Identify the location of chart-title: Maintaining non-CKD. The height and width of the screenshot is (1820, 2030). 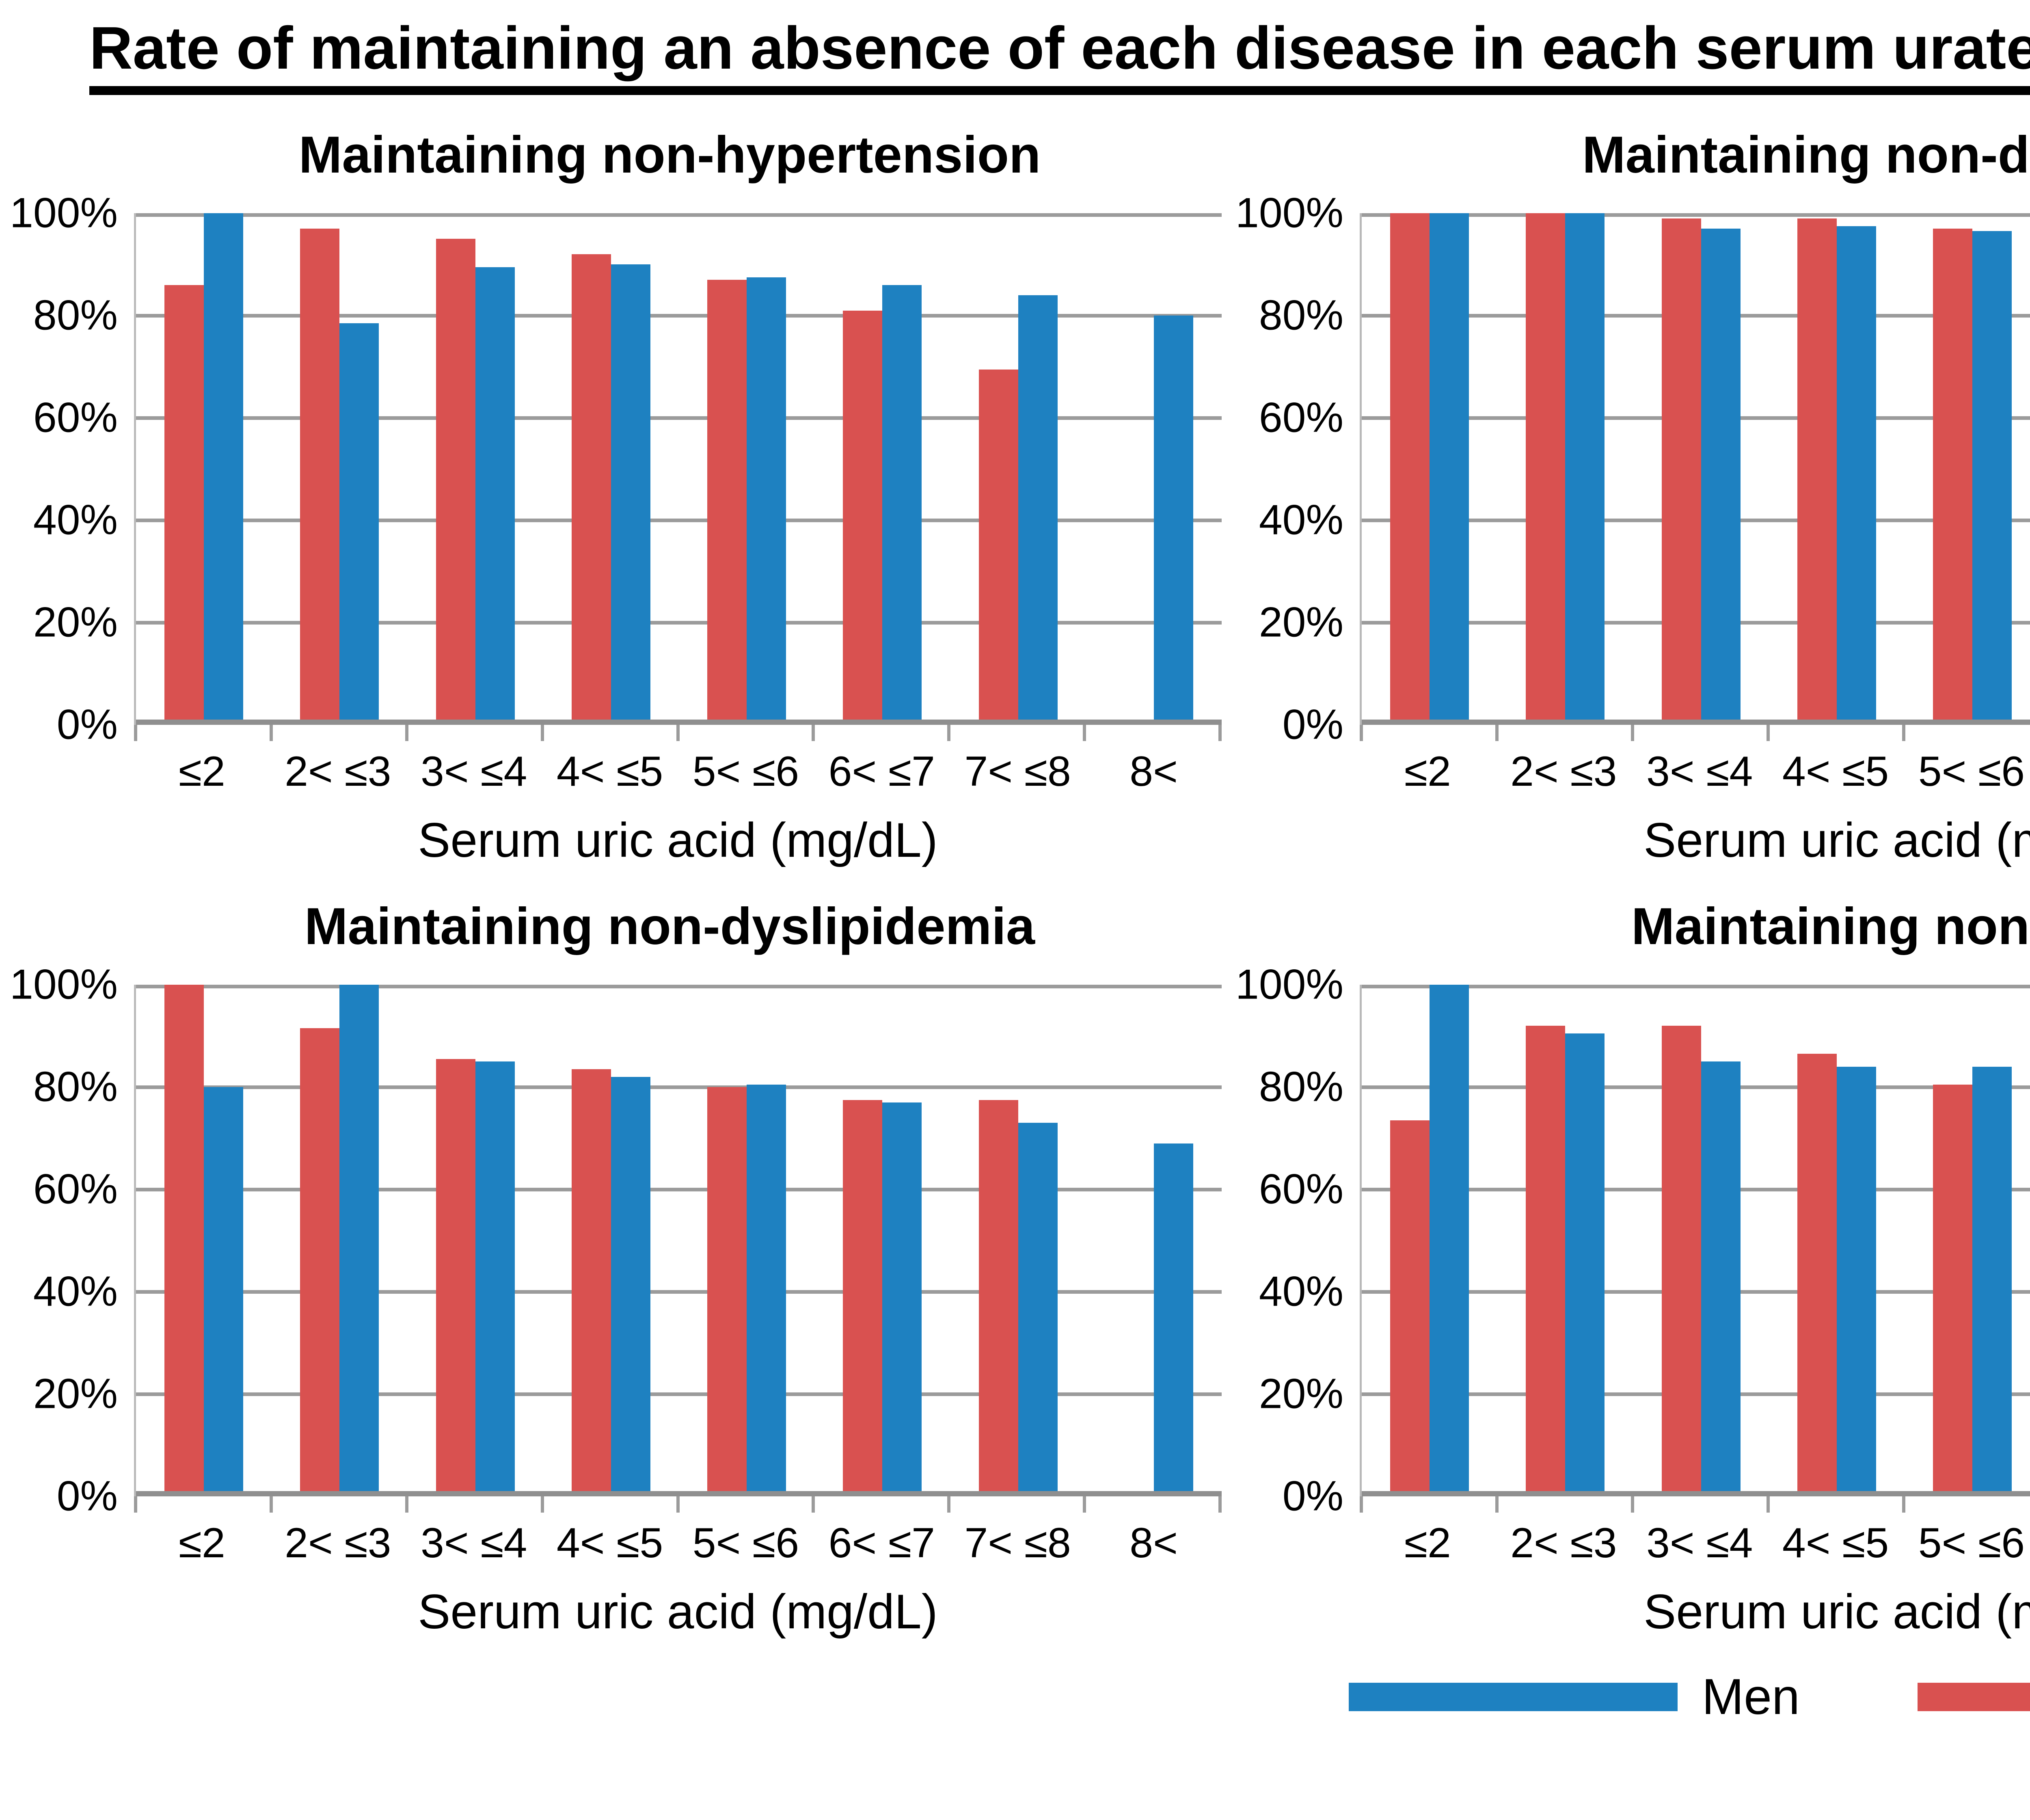
(1831, 927).